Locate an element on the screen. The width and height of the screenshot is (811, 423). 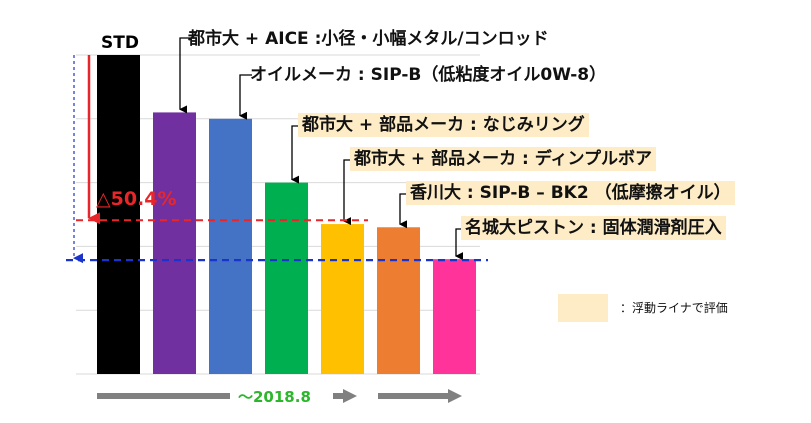
annotation-dimple-bore: 都市大 + 部品メーカ : ディンプルボア is located at coordinates (503, 159).